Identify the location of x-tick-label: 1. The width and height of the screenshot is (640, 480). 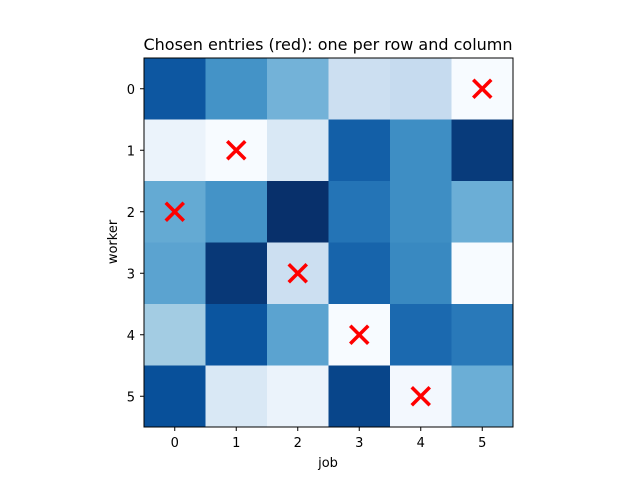
(236, 443).